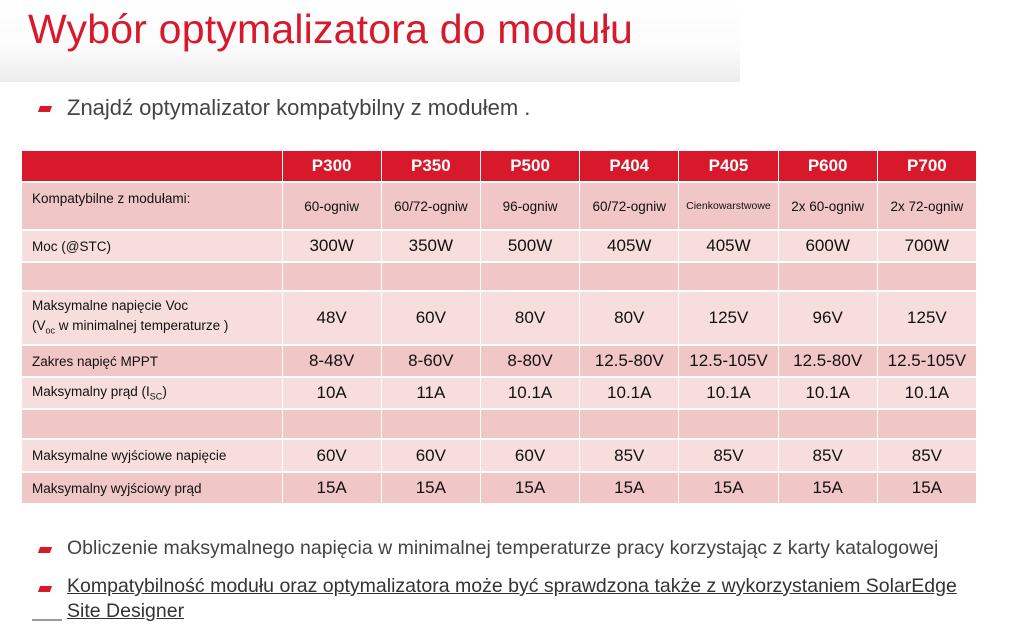 The width and height of the screenshot is (1024, 627). I want to click on row-label-isc: Maksymalny prąd (ISC), so click(152, 393).